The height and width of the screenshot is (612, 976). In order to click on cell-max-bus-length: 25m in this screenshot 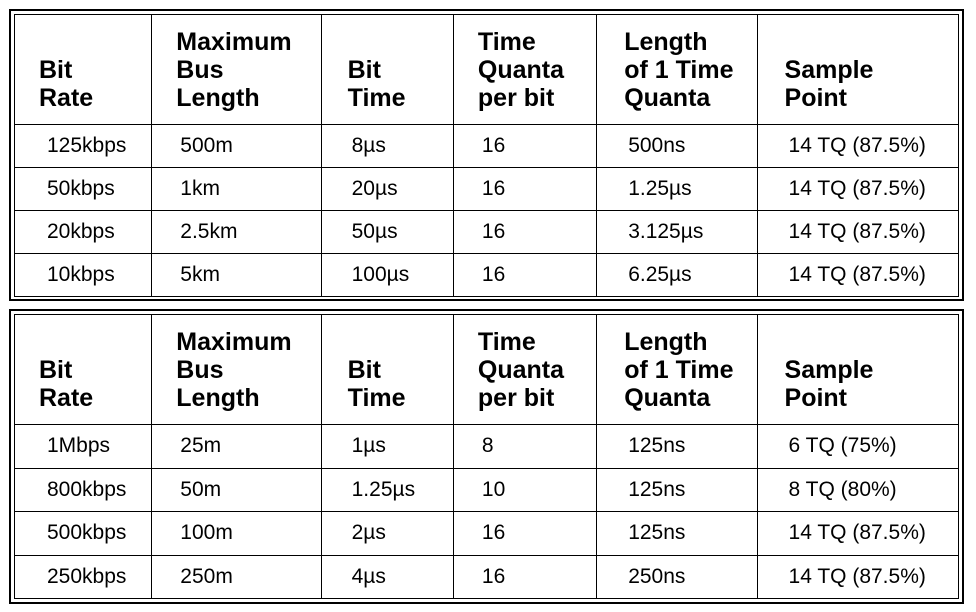, I will do `click(236, 446)`.